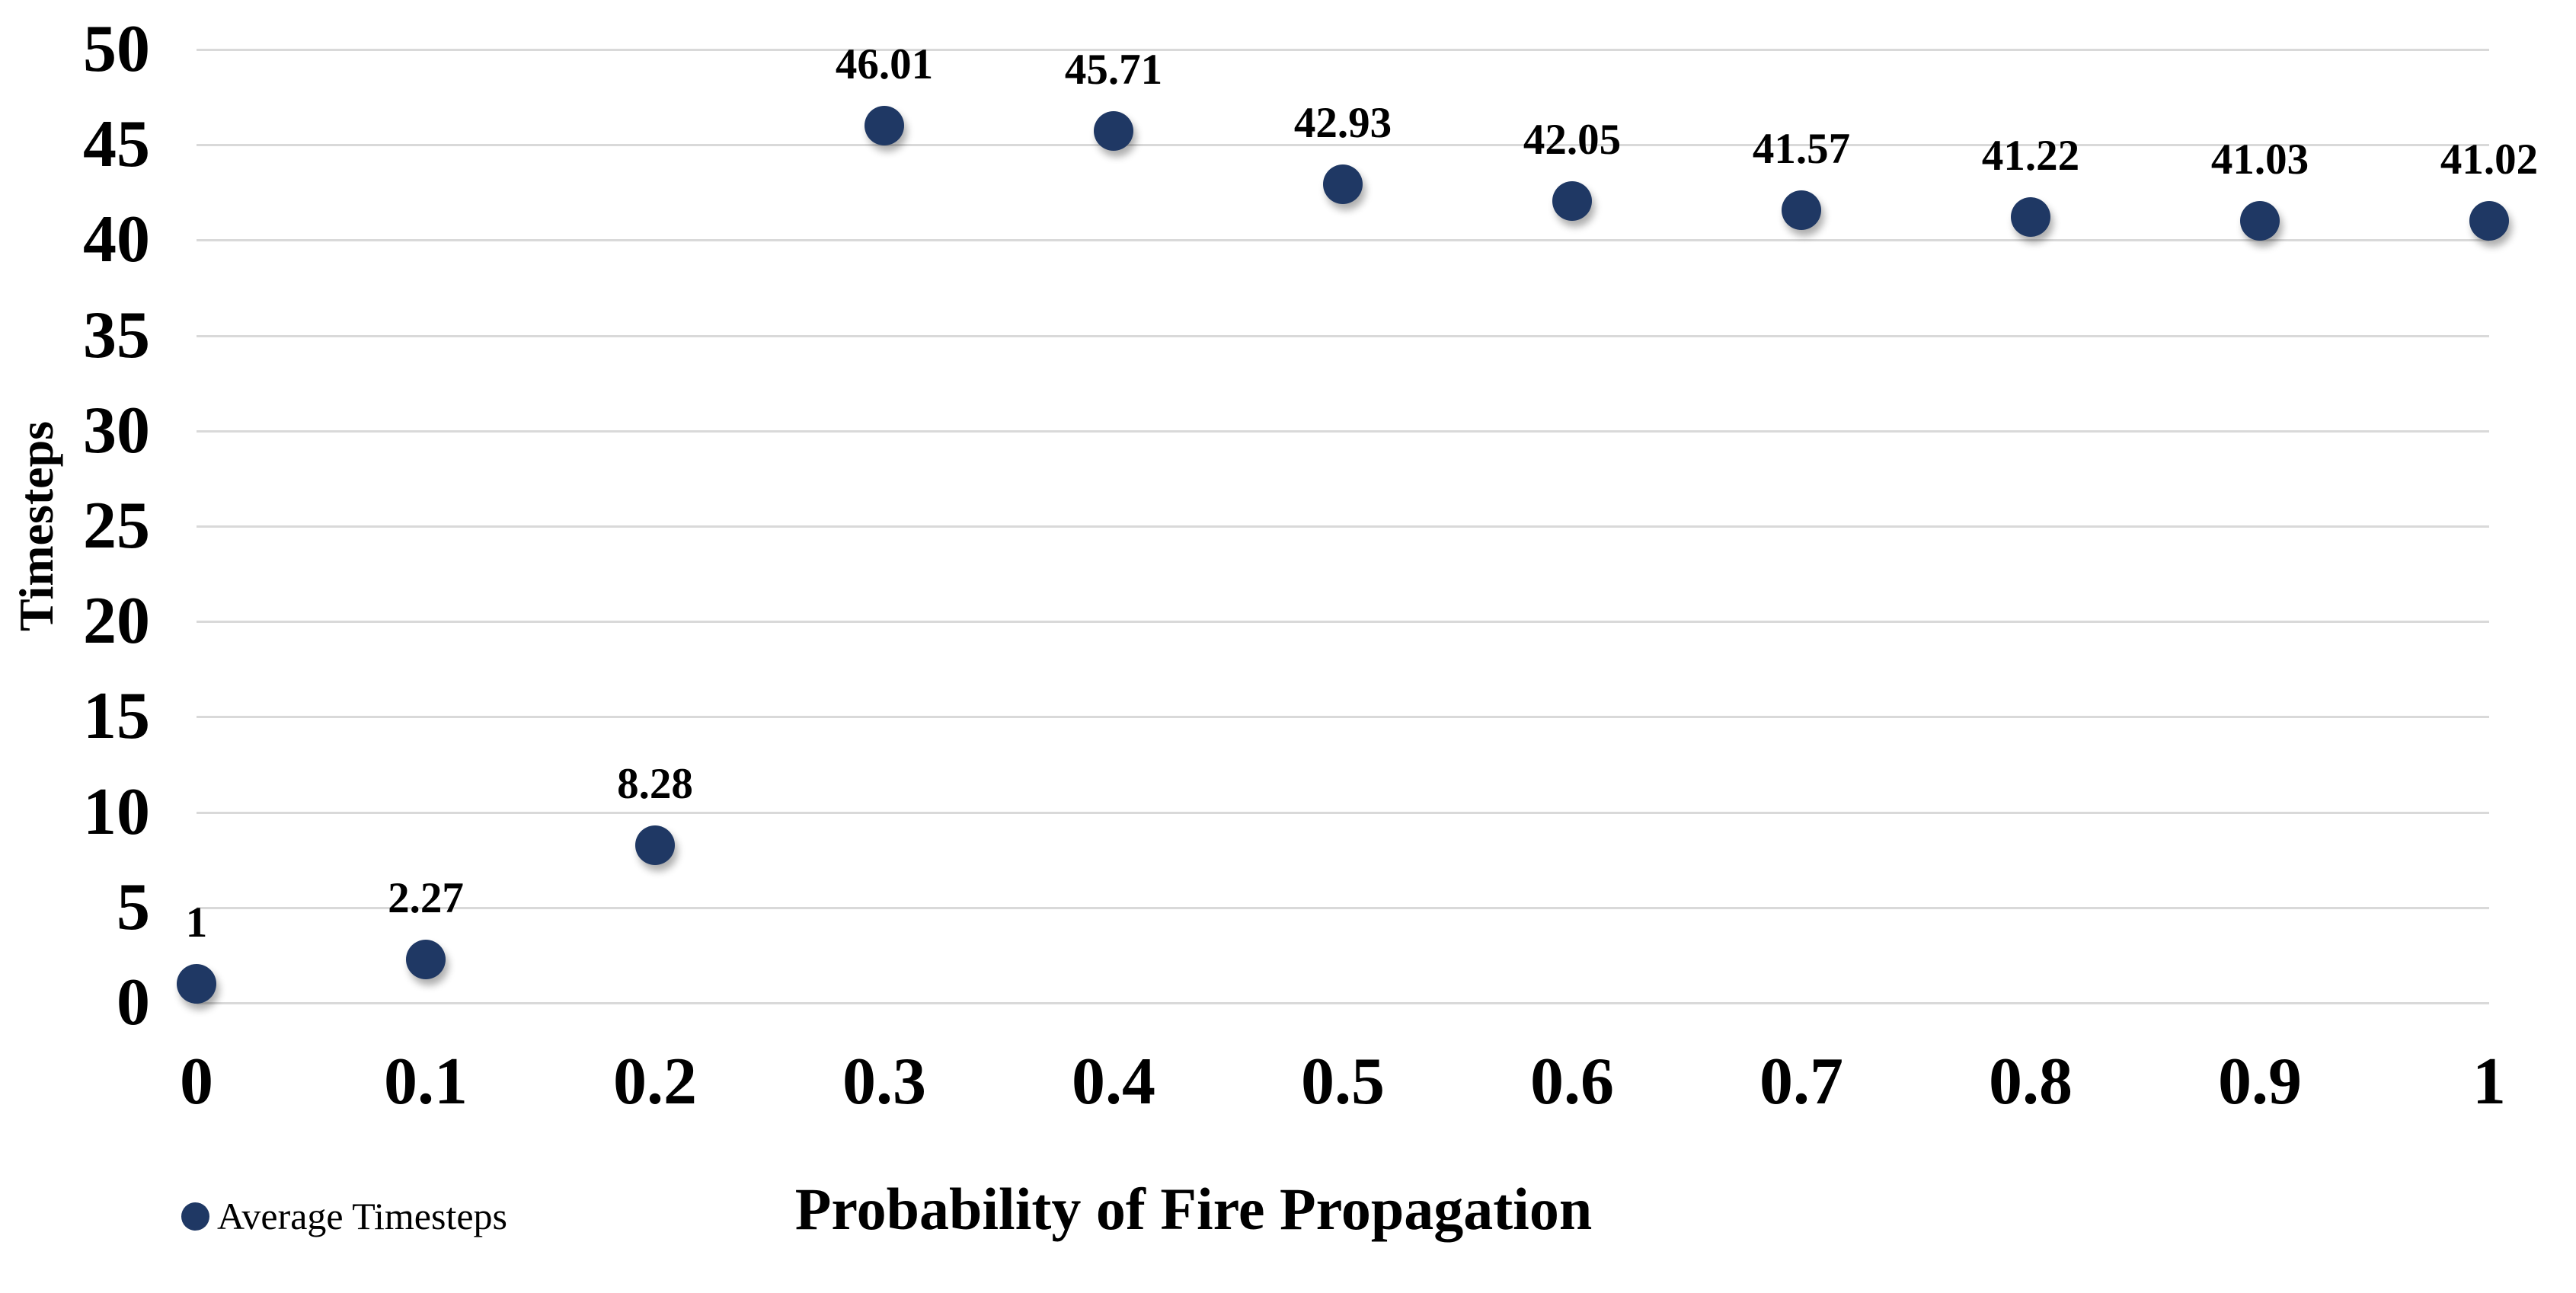 The height and width of the screenshot is (1293, 2576). Describe the element at coordinates (117, 811) in the screenshot. I see `y-tick-label: 10` at that location.